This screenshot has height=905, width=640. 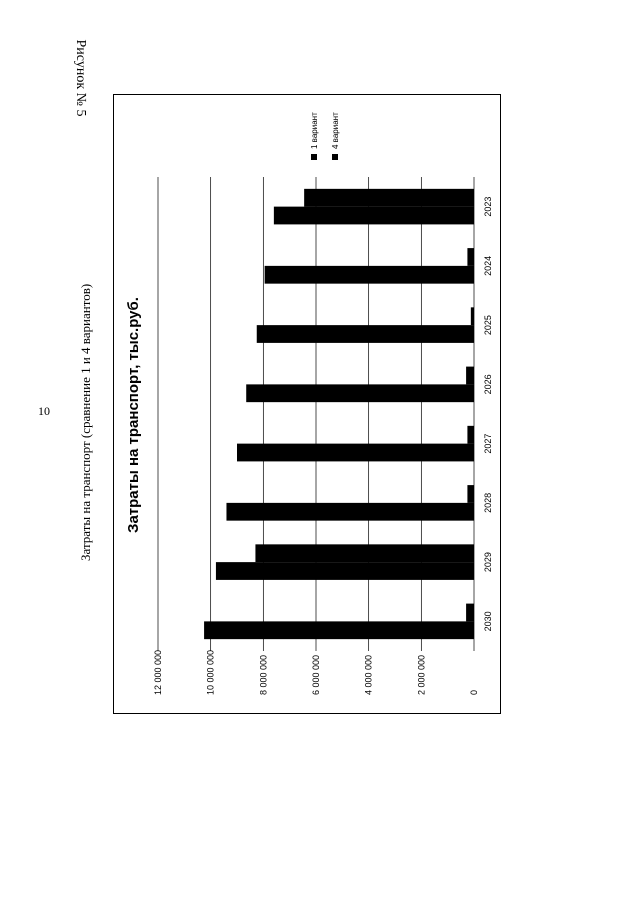 I want to click on page-number: 10, so click(x=44, y=411).